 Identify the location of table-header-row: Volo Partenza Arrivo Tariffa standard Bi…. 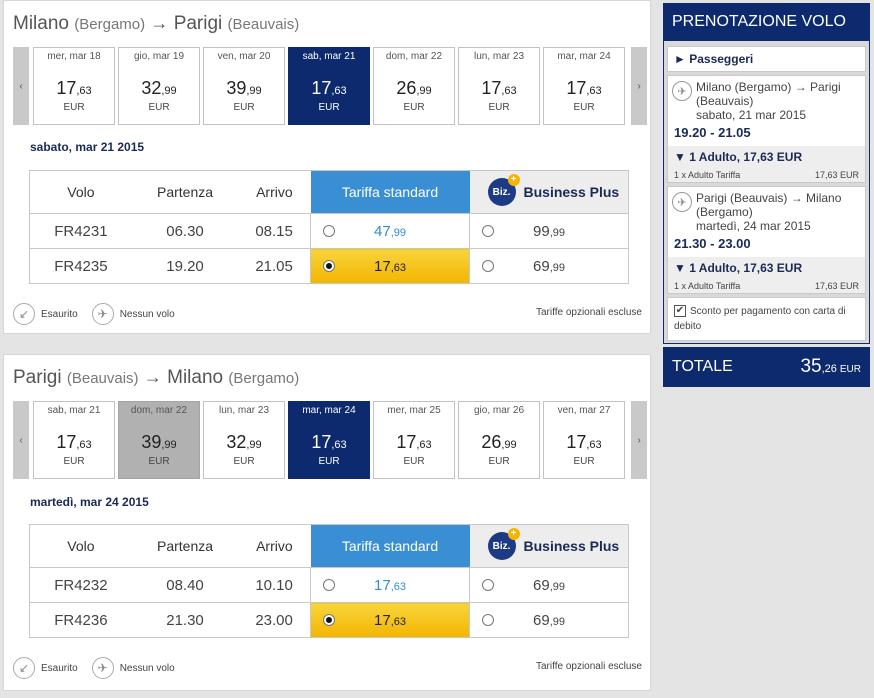
(329, 192).